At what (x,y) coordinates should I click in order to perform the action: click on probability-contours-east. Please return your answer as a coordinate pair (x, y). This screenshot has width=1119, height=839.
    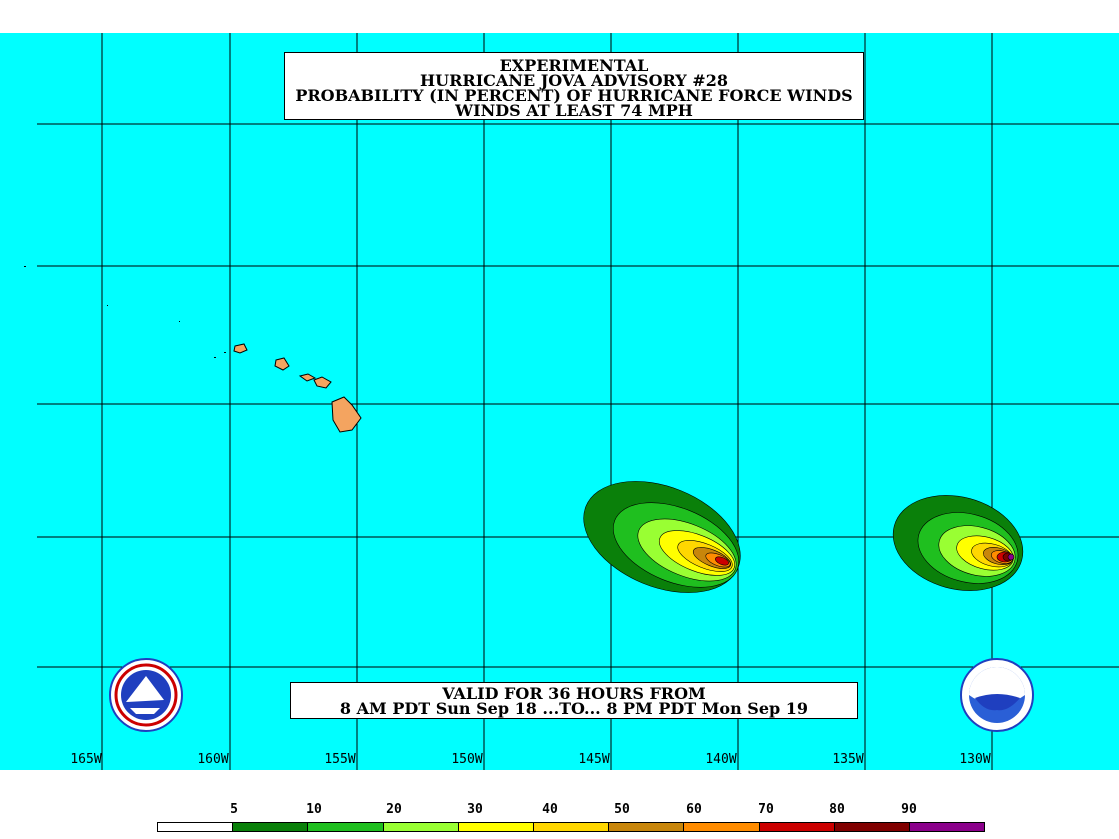
    Looking at the image, I should click on (958, 543).